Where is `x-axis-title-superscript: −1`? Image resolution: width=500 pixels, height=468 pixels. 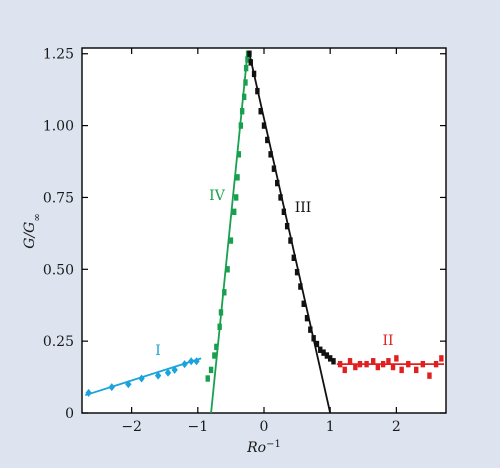 x-axis-title-superscript: −1 is located at coordinates (273, 444).